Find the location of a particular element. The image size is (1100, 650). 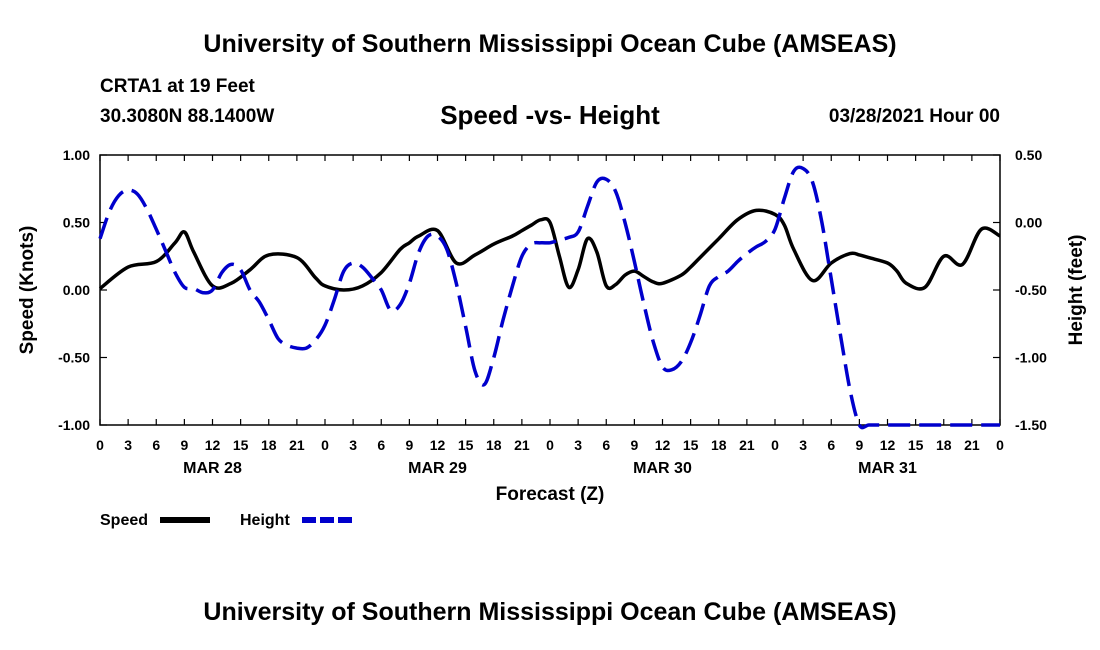

y2-tick-label: 0.00 is located at coordinates (1028, 223).